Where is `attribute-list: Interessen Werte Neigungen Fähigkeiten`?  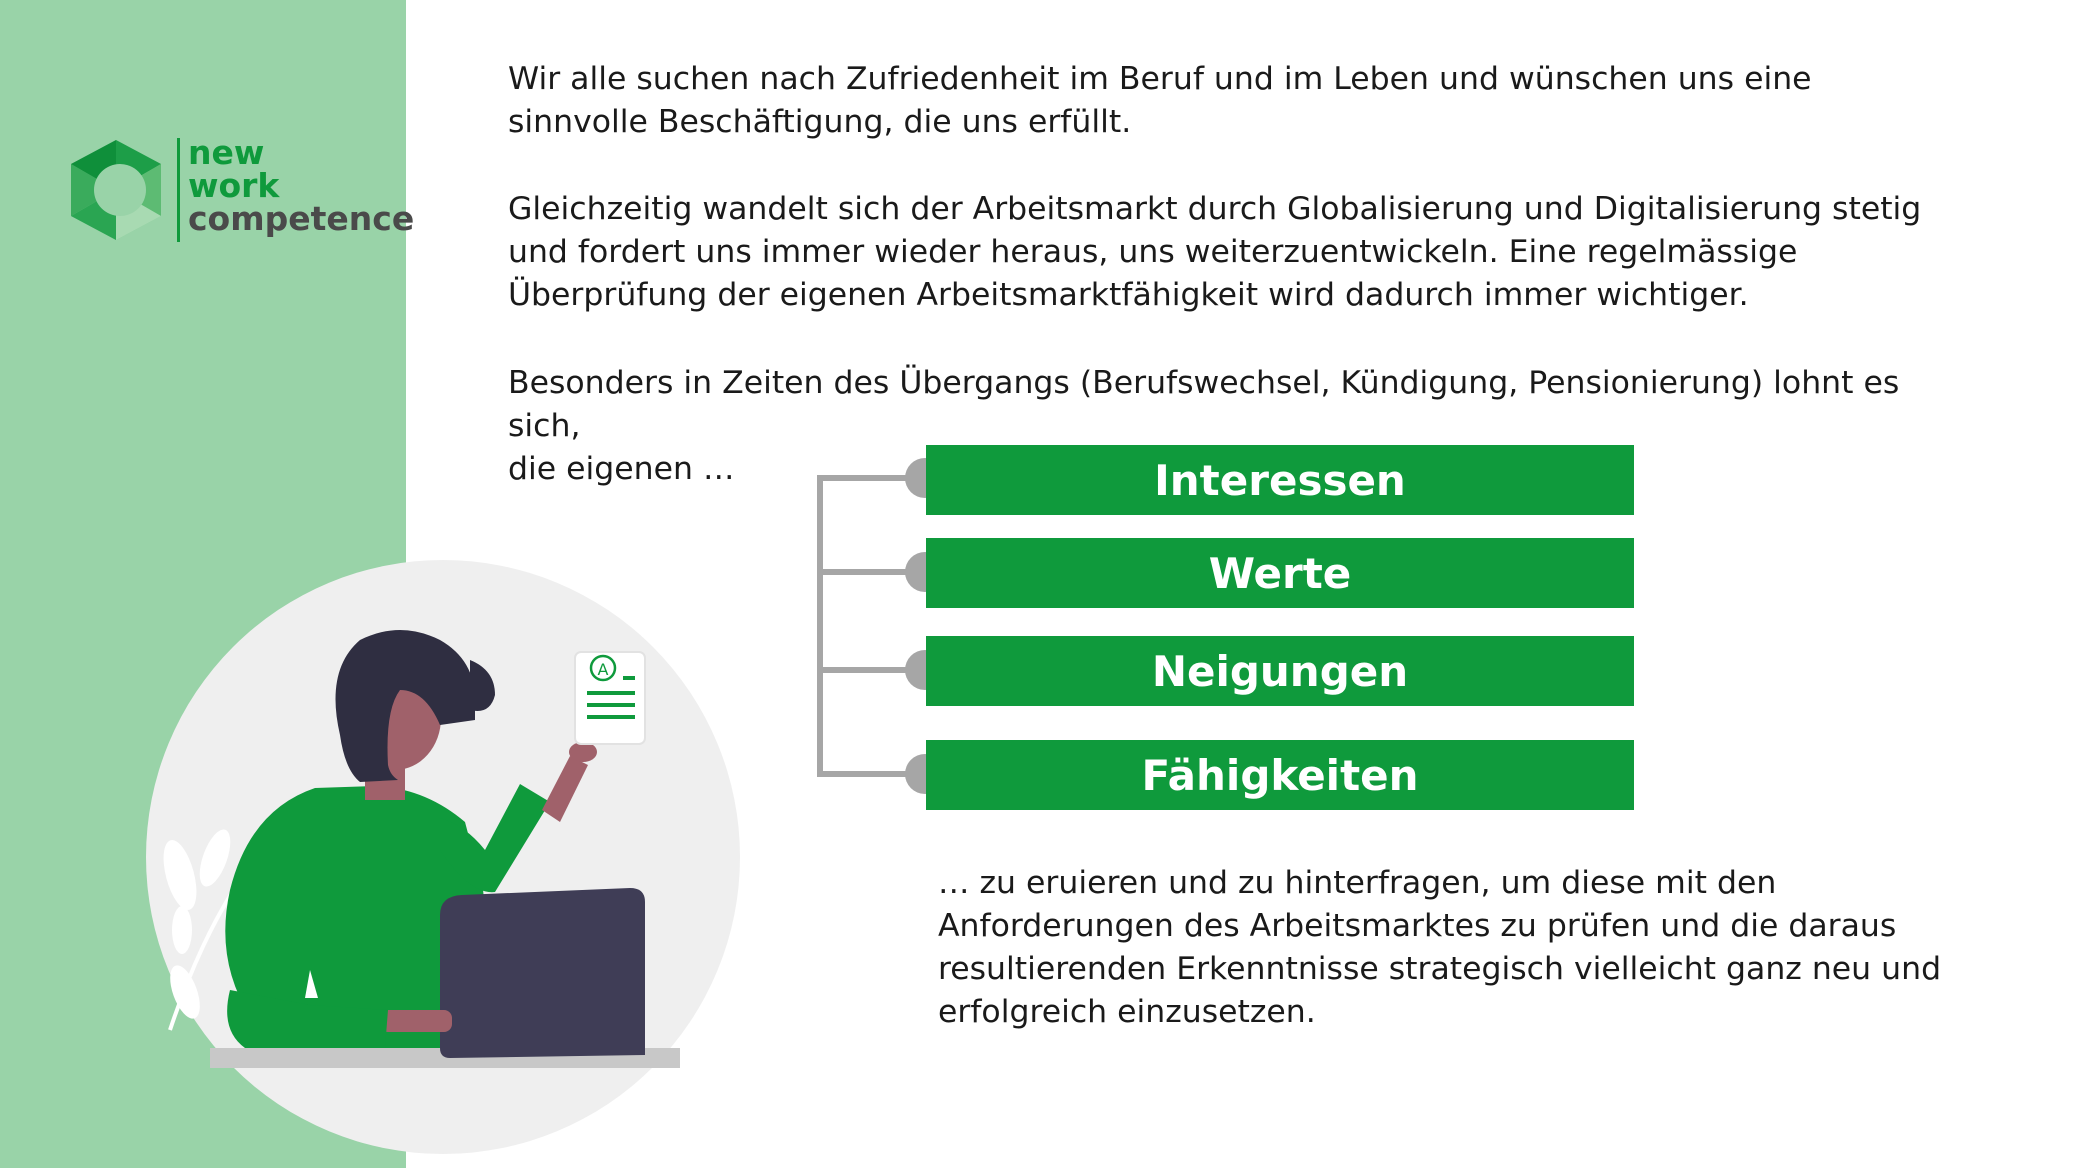
attribute-list: Interessen Werte Neigungen Fähigkeiten is located at coordinates (1225, 630).